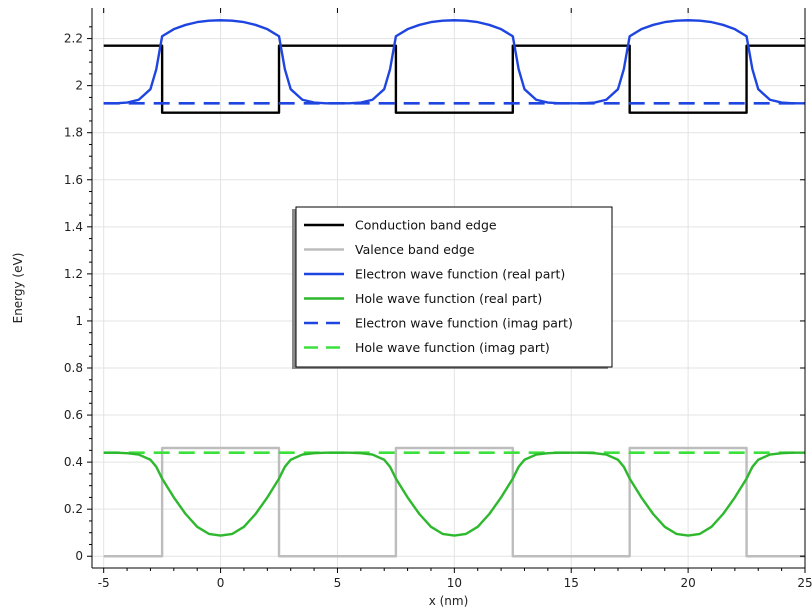 The image size is (812, 610). What do you see at coordinates (338, 583) in the screenshot?
I see `x-tick-label: 5` at bounding box center [338, 583].